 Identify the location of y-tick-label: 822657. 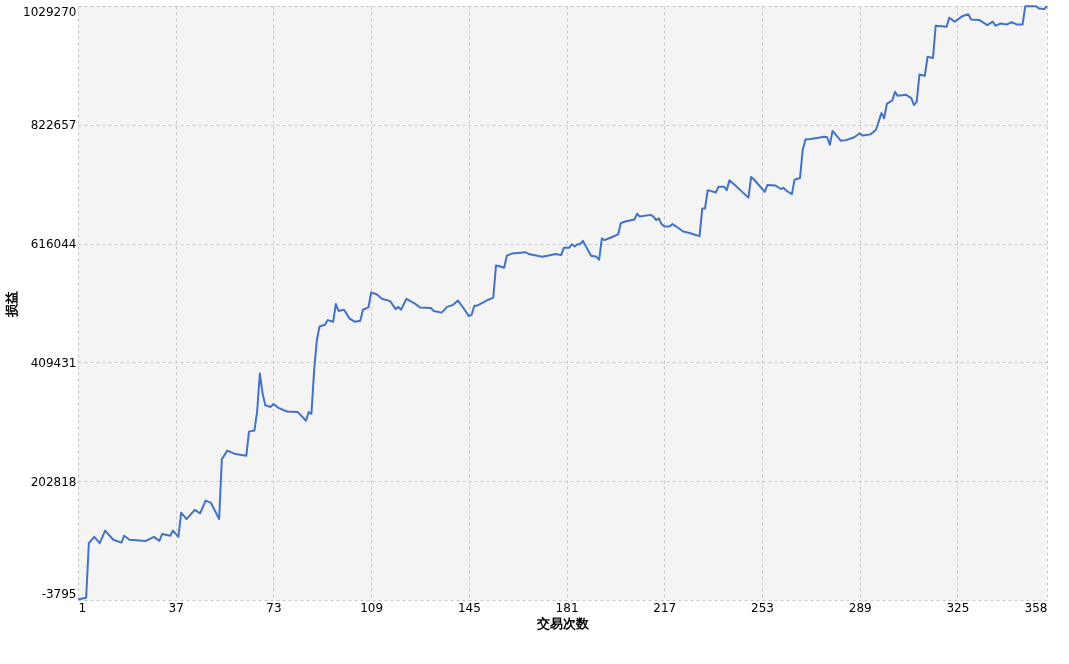
(53, 125).